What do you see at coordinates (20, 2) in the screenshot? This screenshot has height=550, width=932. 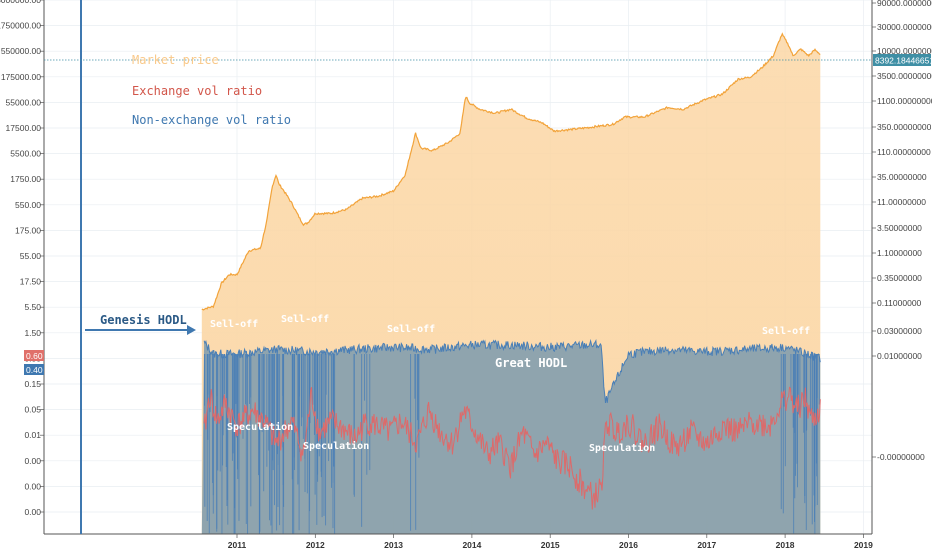 I see `left-tick-label: 5000000.00` at bounding box center [20, 2].